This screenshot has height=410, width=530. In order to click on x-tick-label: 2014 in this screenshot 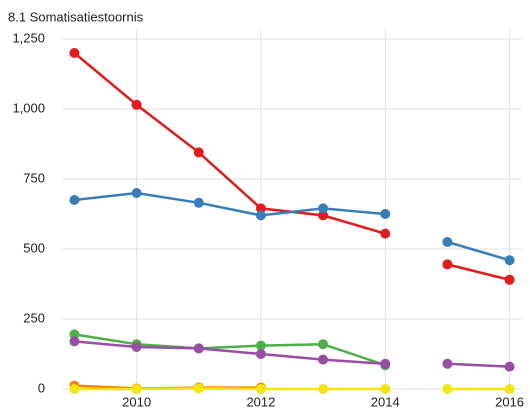, I will do `click(385, 401)`.